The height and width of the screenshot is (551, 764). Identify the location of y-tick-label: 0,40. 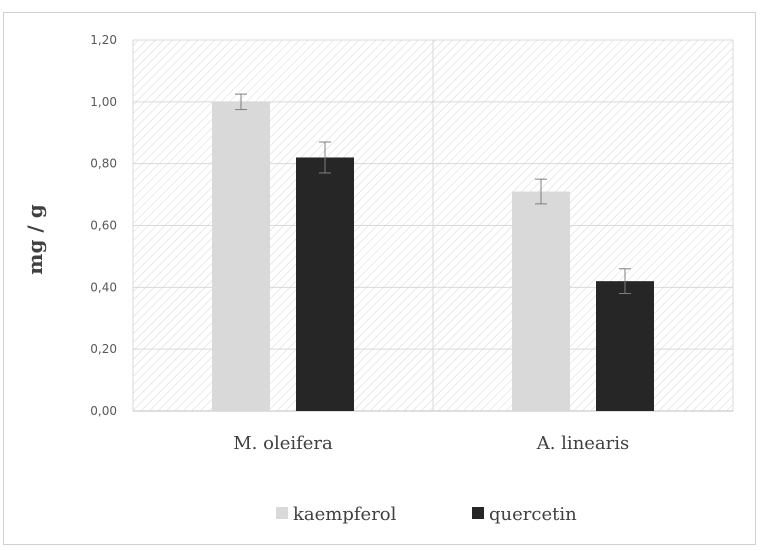
(103, 287).